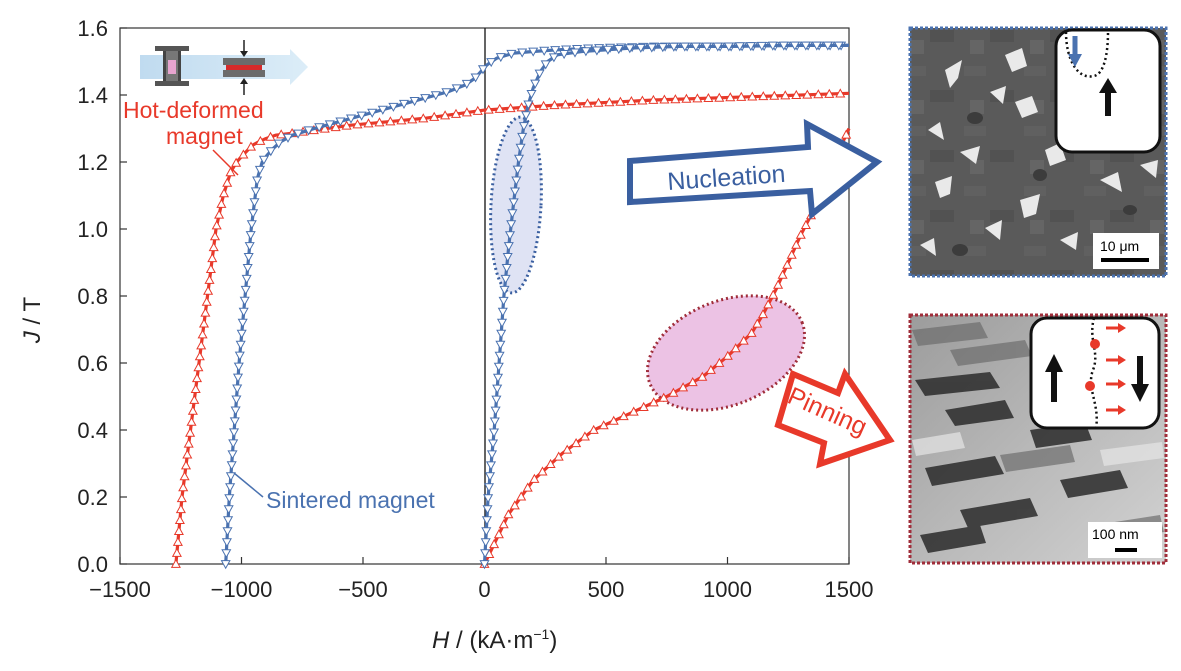 The height and width of the screenshot is (671, 1181). What do you see at coordinates (606, 589) in the screenshot?
I see `x-tick-label: 500` at bounding box center [606, 589].